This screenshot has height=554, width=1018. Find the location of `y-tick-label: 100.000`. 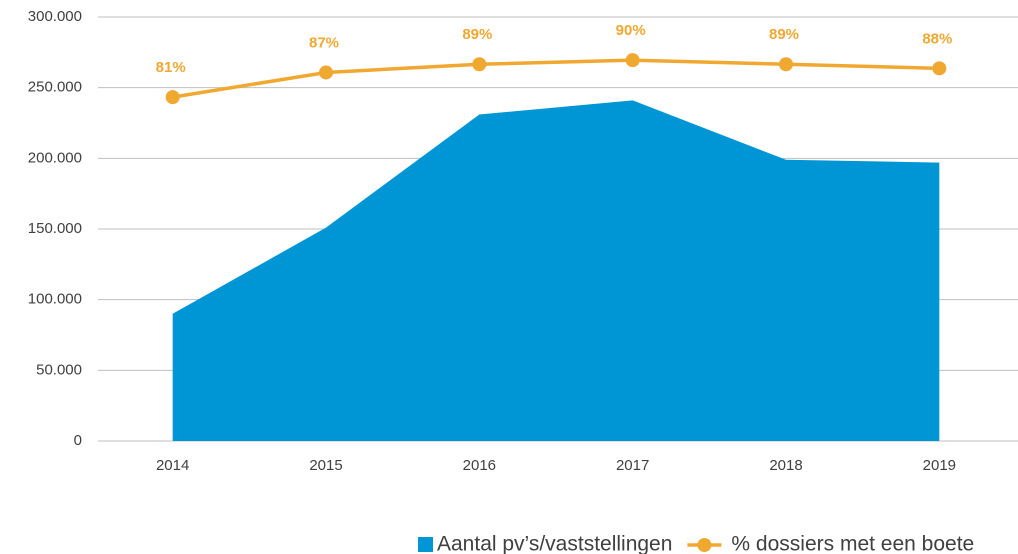

y-tick-label: 100.000 is located at coordinates (55, 299).